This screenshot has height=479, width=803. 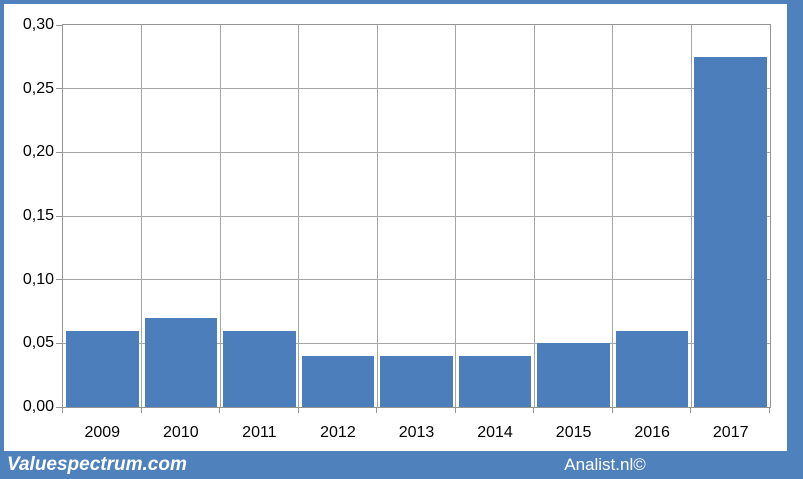 I want to click on x-tick-label: 2010, so click(x=181, y=432).